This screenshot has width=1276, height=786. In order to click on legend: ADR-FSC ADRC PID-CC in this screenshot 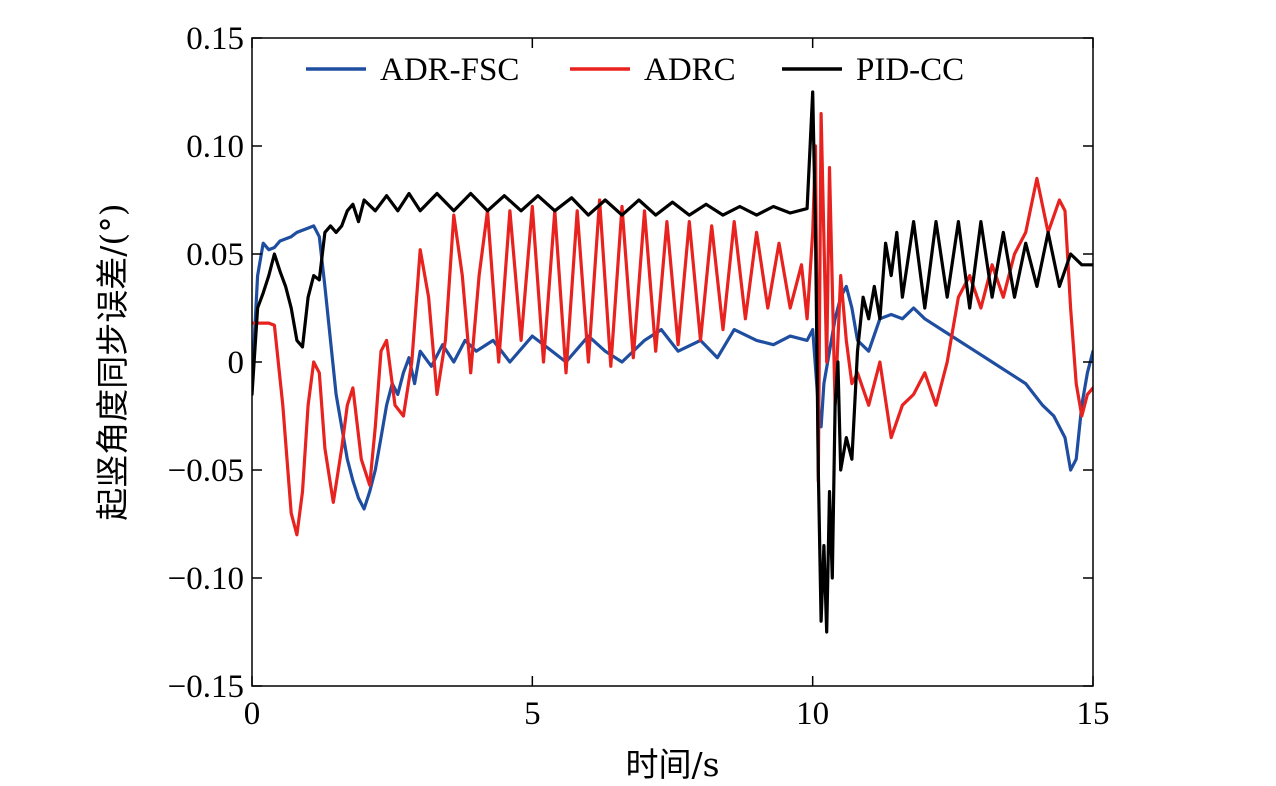, I will do `click(635, 70)`.